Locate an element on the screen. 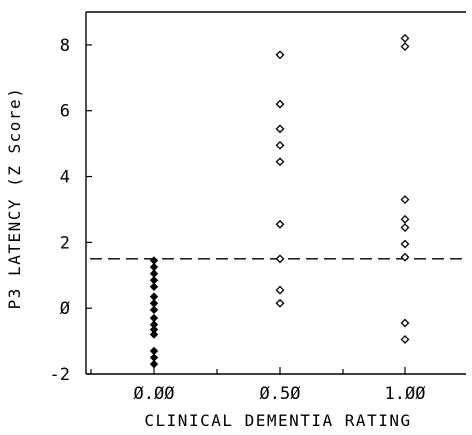 This screenshot has width=472, height=435. x-tick-label: 1.ØØ is located at coordinates (405, 394).